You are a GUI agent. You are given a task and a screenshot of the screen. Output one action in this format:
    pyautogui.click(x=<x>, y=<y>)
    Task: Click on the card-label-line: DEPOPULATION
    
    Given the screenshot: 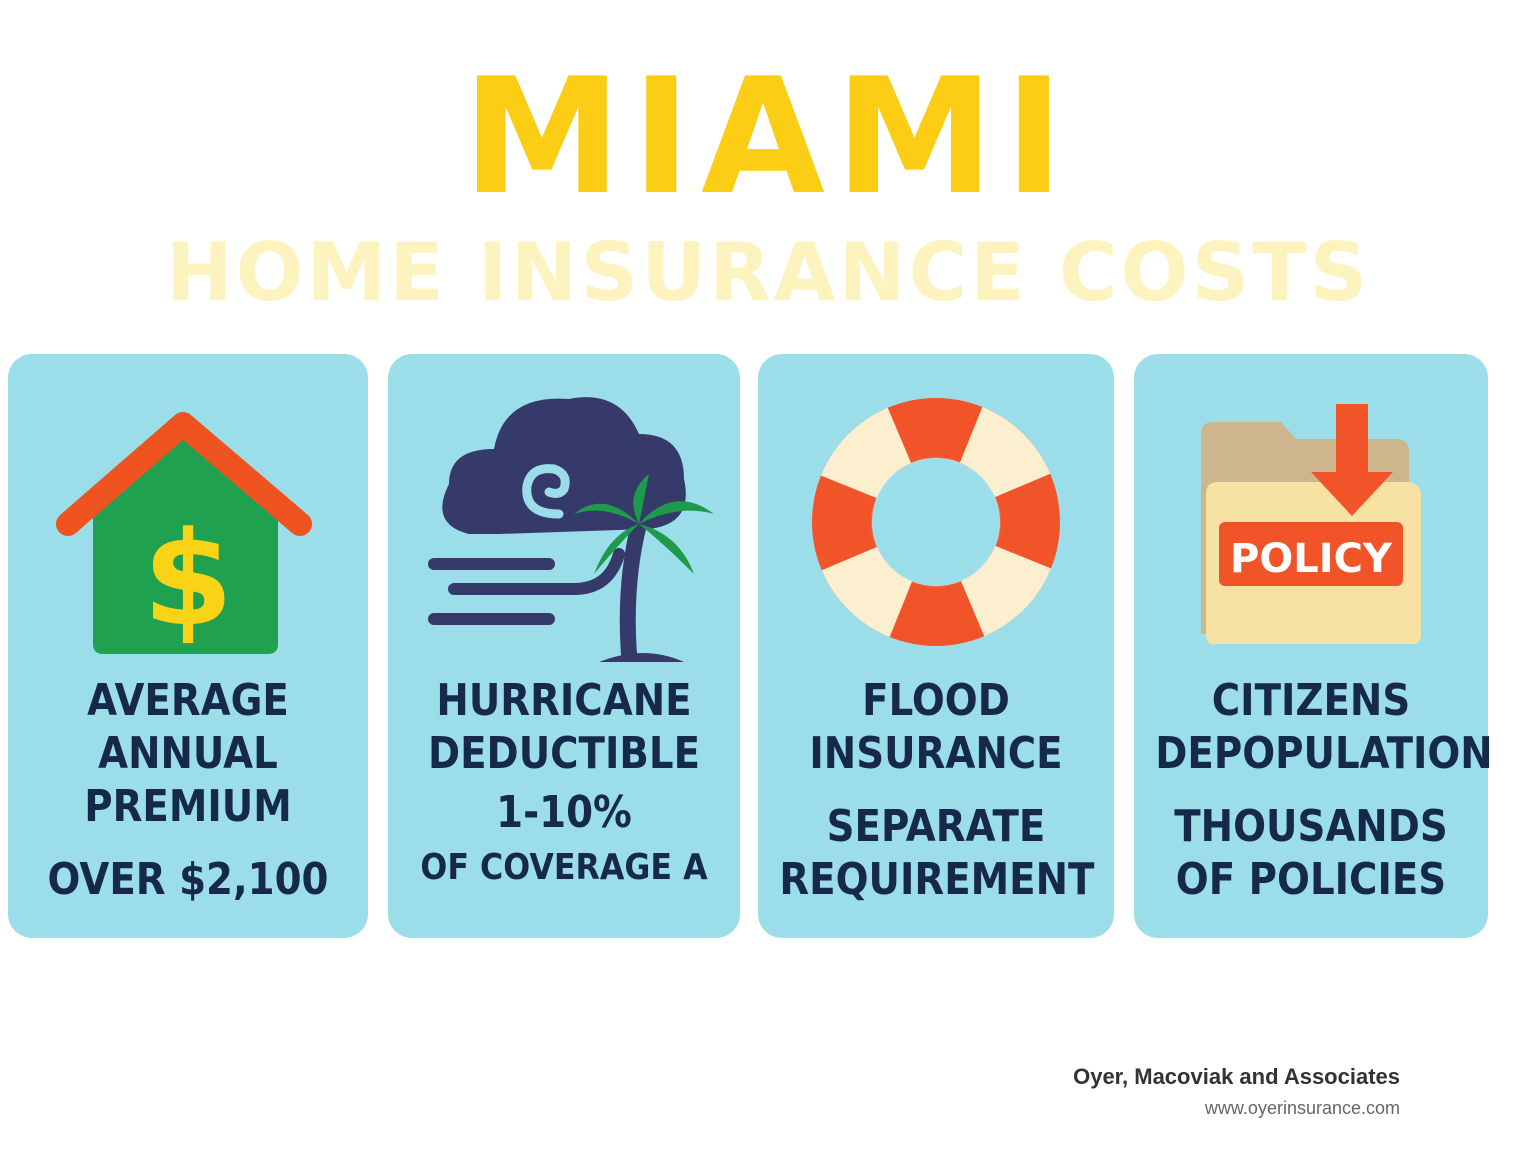 What is the action you would take?
    pyautogui.click(x=1324, y=753)
    